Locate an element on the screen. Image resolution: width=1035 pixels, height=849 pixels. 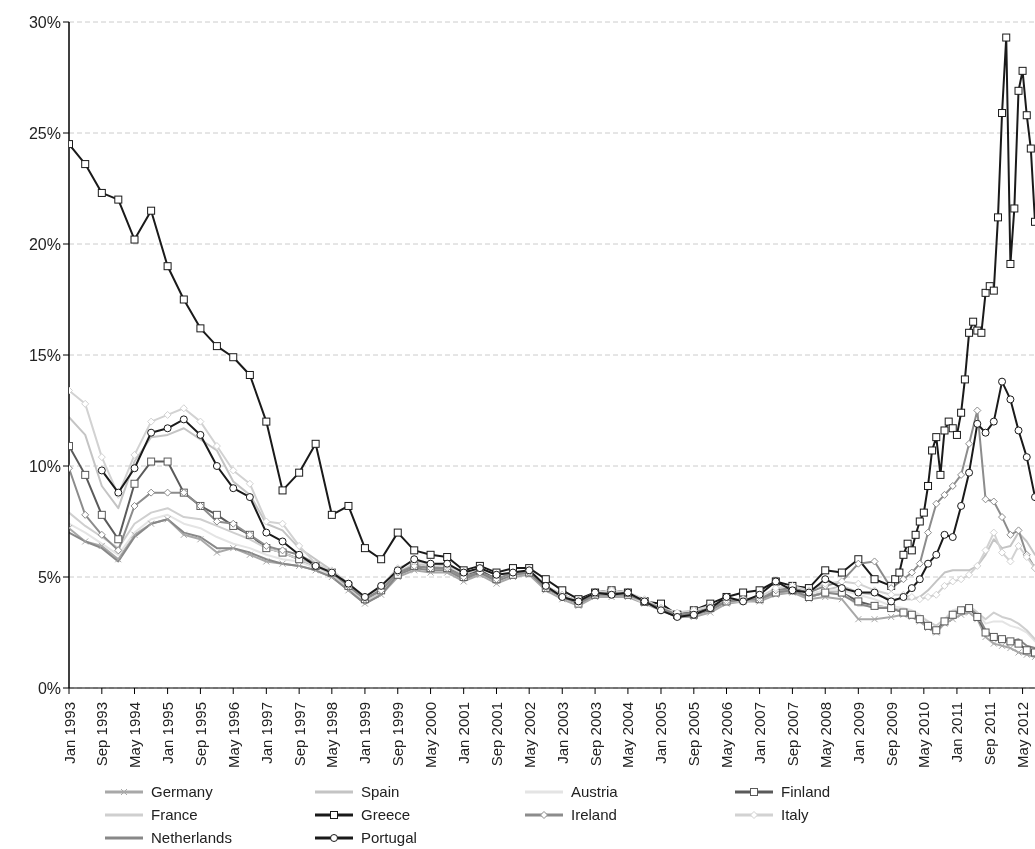
x-tick-label: May 2000 is located at coordinates (431, 735).